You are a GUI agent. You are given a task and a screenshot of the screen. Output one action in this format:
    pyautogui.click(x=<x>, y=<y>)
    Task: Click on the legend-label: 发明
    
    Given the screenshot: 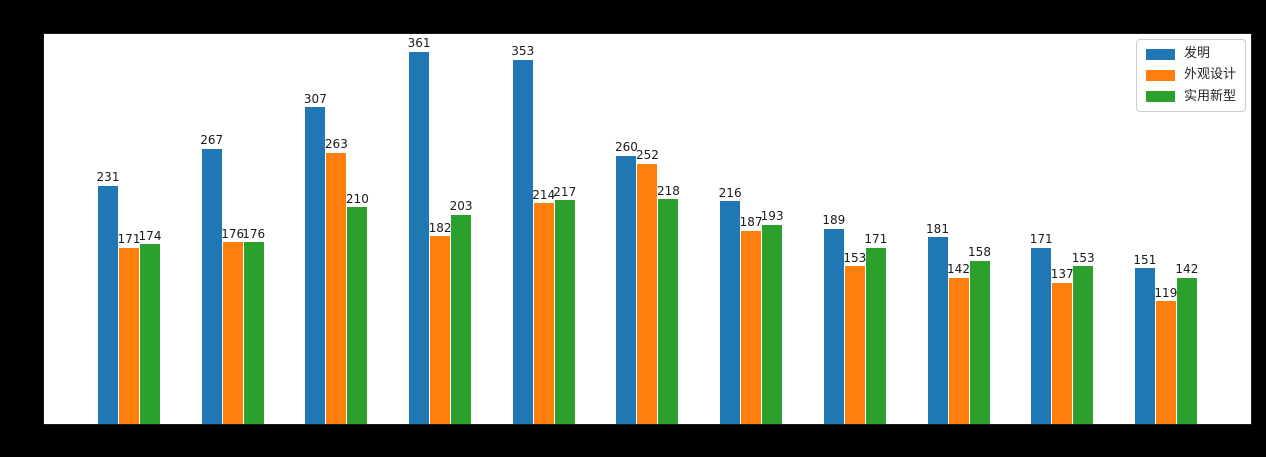 What is the action you would take?
    pyautogui.click(x=1196, y=53)
    